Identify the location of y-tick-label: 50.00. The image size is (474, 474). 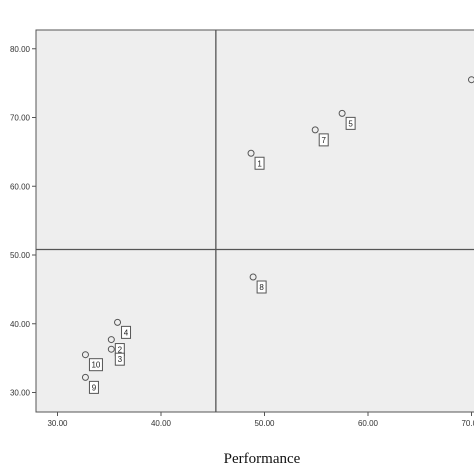
(20, 255).